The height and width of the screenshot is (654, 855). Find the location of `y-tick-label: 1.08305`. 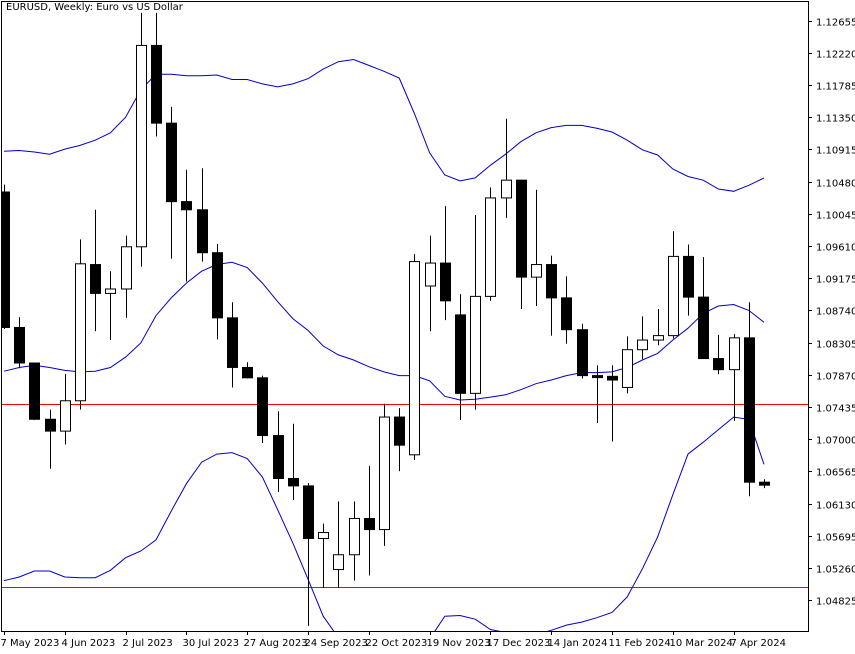

y-tick-label: 1.08305 is located at coordinates (835, 345).